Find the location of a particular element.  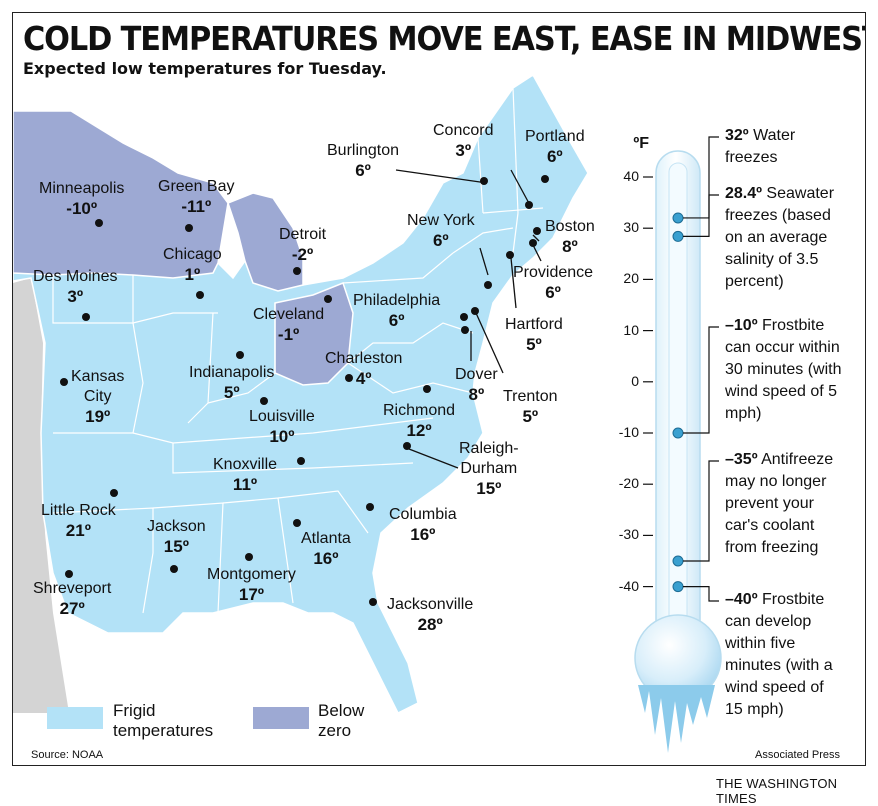

city-label-indianapolis: Indianapolis 5º is located at coordinates (231, 383).